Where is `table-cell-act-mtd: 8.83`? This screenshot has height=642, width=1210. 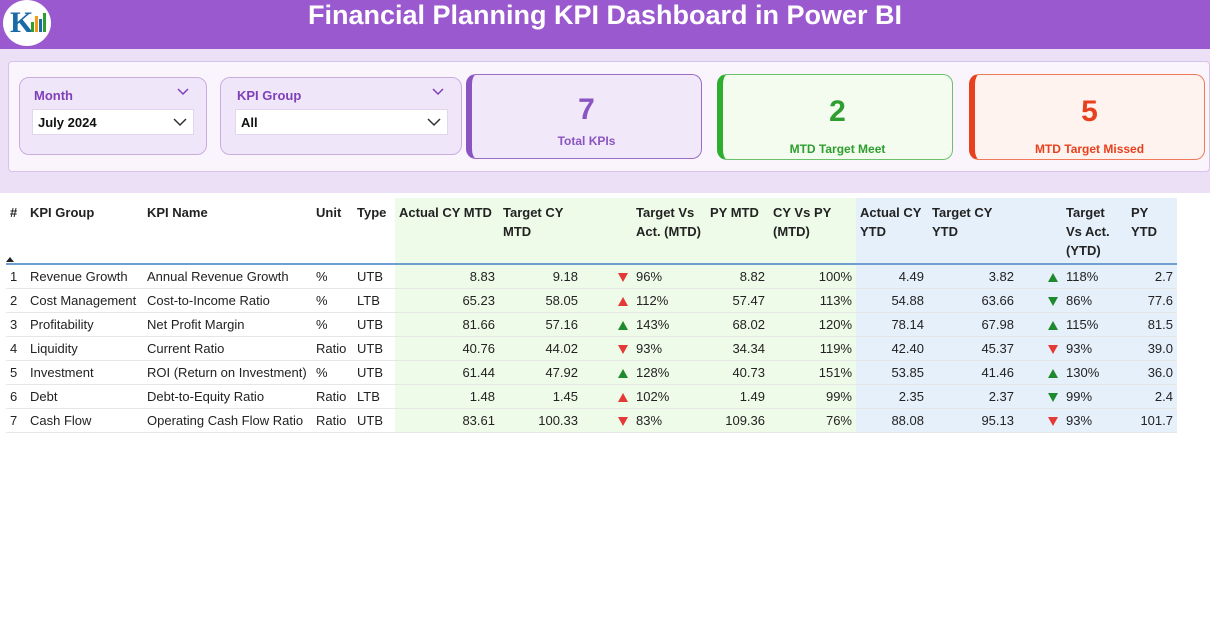
table-cell-act-mtd: 8.83 is located at coordinates (447, 276).